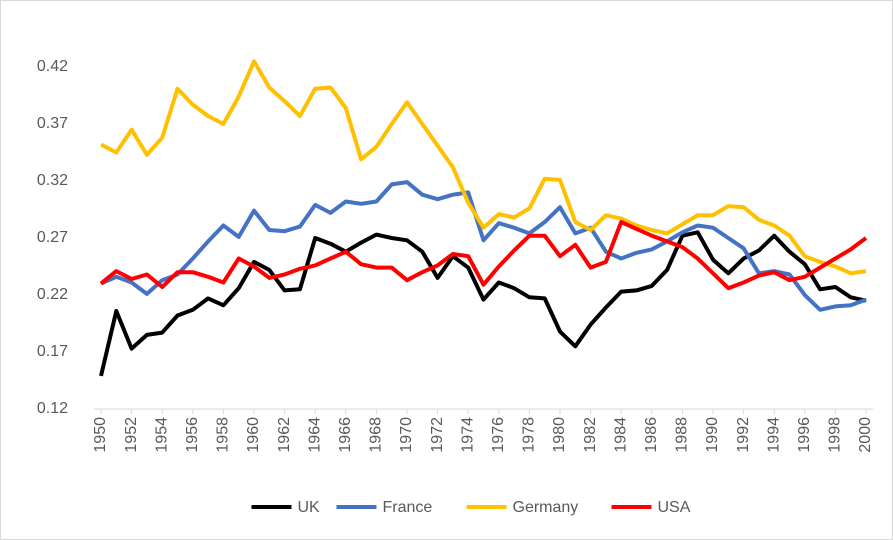 The height and width of the screenshot is (540, 893). I want to click on x-tick-label: 1962, so click(284, 435).